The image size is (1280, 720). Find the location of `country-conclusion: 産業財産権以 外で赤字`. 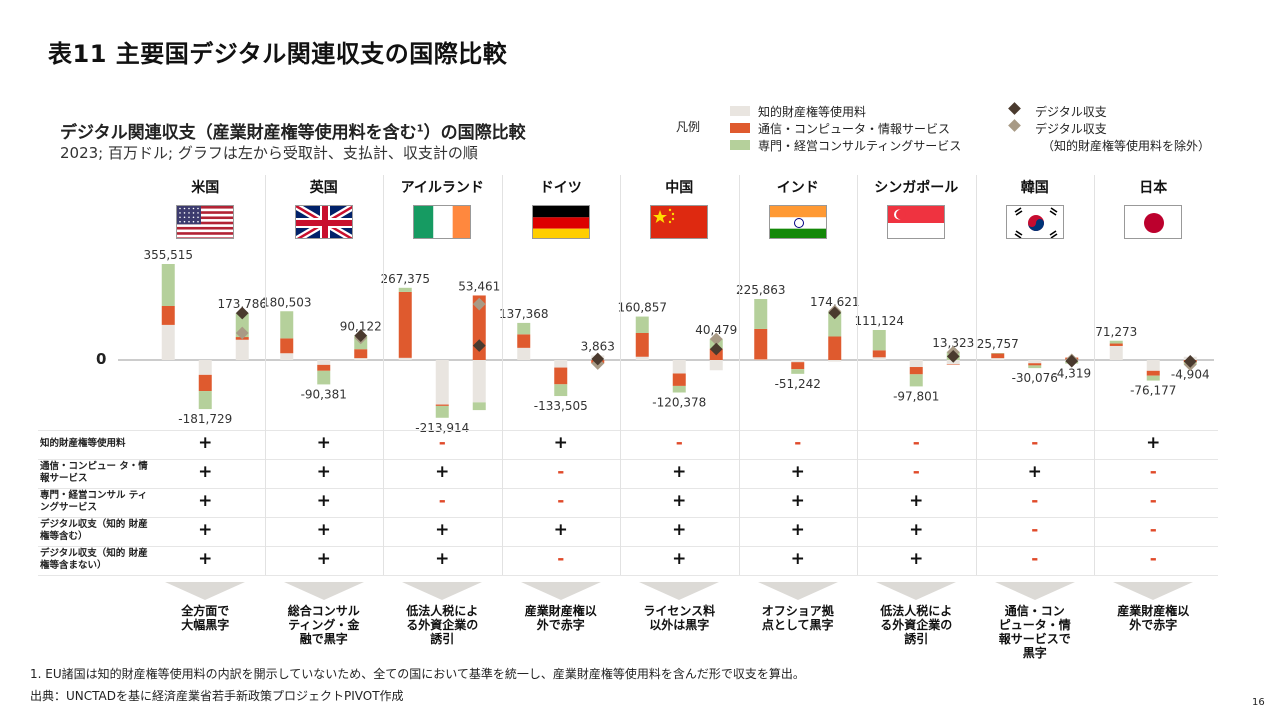

country-conclusion: 産業財産権以 外で赤字 is located at coordinates (1153, 618).